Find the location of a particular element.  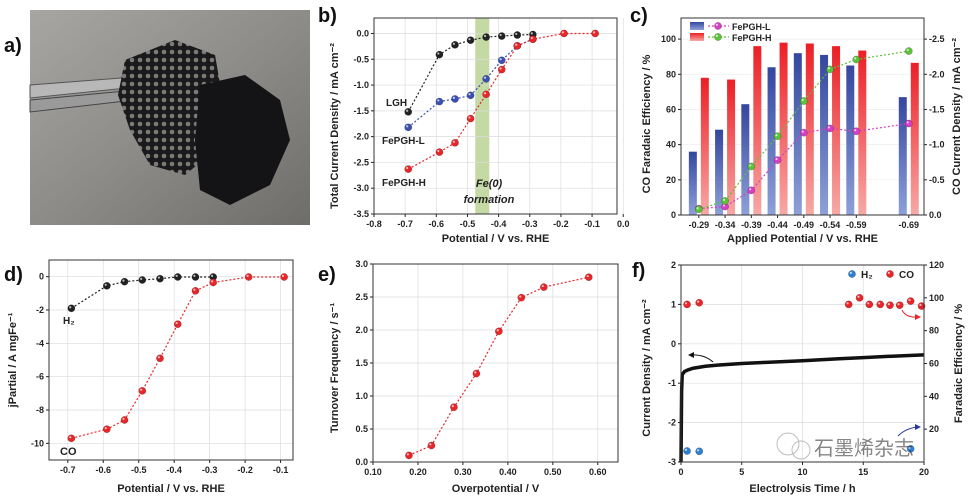

legend-point-h2-highlight is located at coordinates (851, 272).